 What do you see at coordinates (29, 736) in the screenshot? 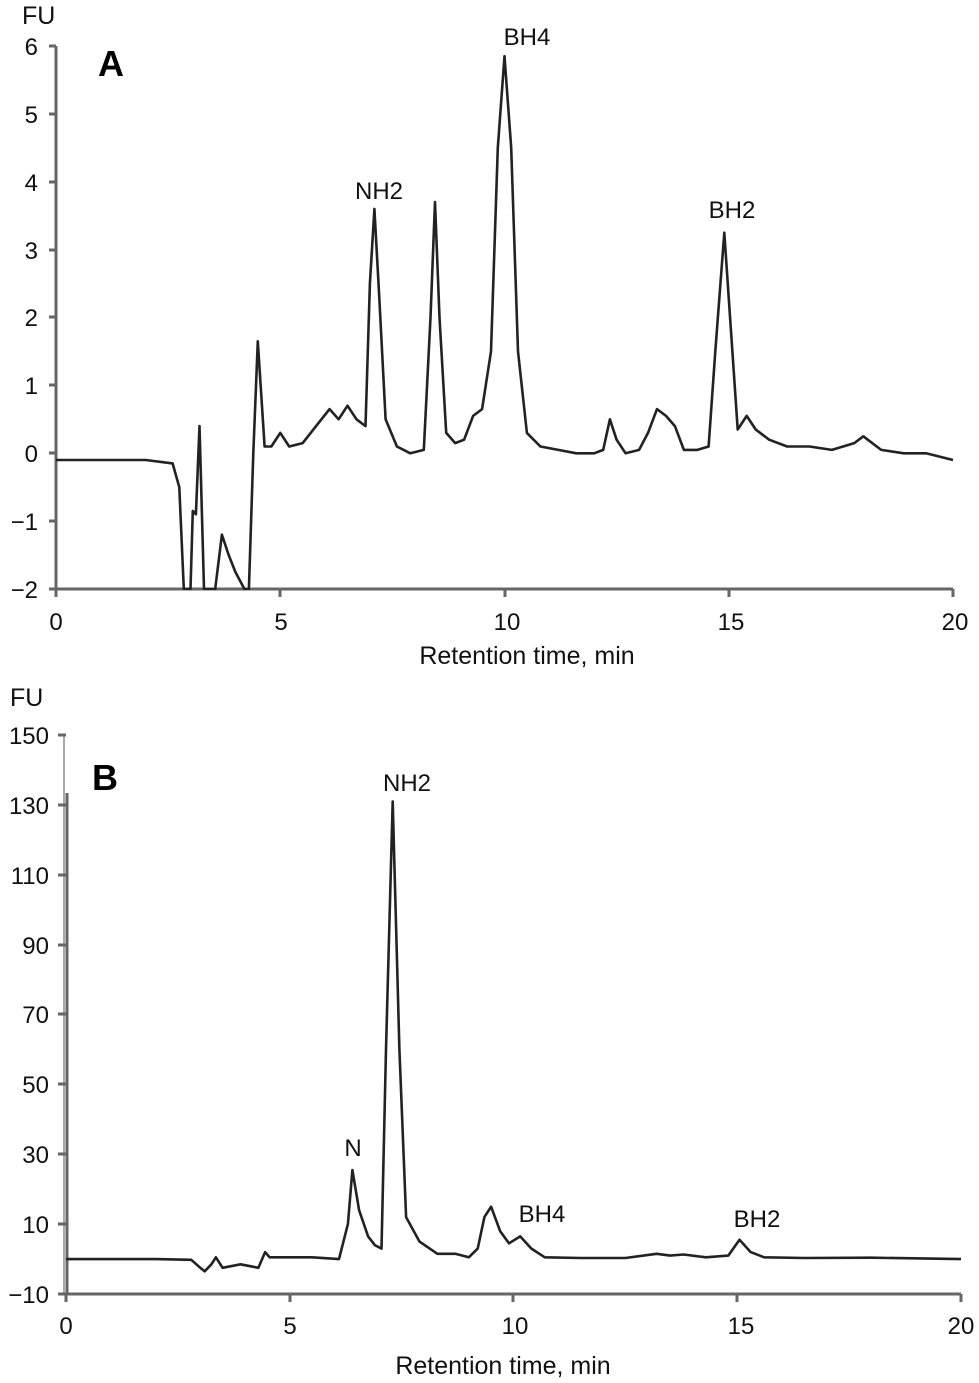
I see `svg-text: 150` at bounding box center [29, 736].